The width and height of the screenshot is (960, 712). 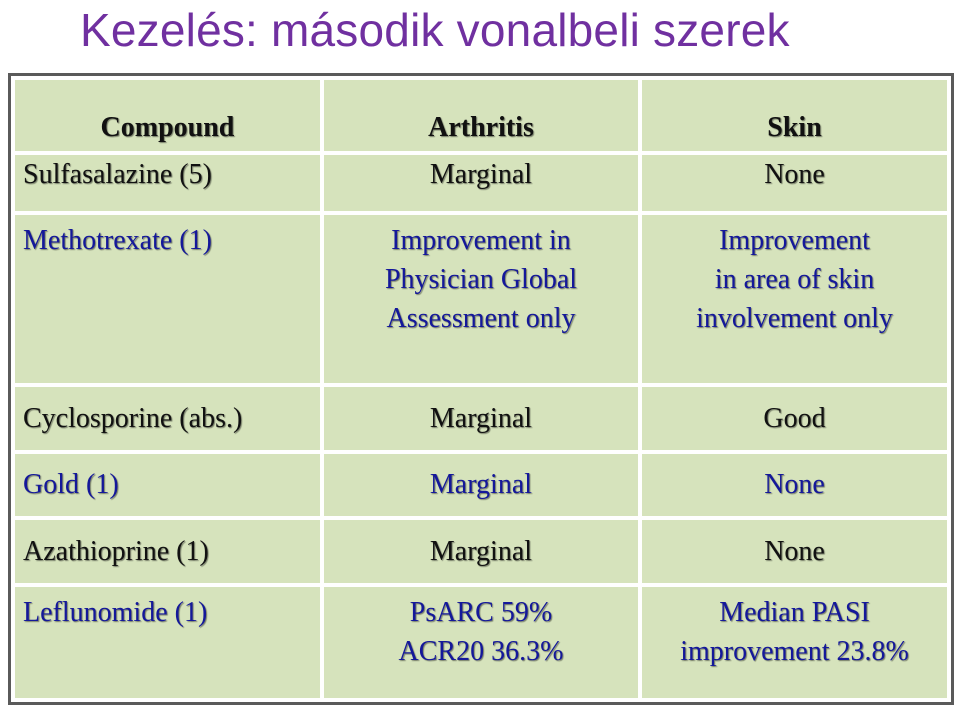 I want to click on cell-line: Improvement in, so click(x=481, y=241).